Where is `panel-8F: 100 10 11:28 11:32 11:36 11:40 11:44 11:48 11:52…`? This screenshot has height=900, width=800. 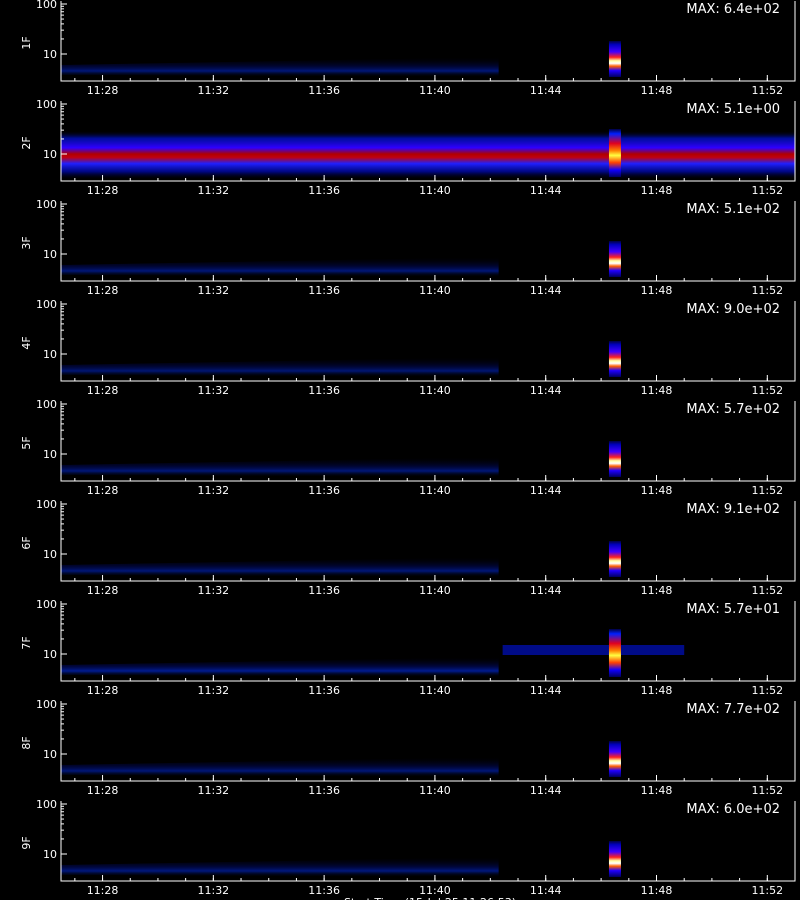 panel-8F: 100 10 11:28 11:32 11:36 11:40 11:44 11:48 11:52… is located at coordinates (408, 747).